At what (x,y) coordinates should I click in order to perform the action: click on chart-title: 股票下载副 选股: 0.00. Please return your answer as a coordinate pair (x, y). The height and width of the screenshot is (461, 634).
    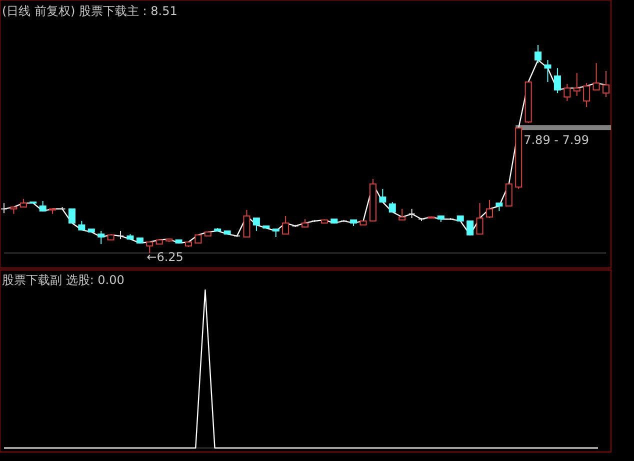
    Looking at the image, I should click on (63, 280).